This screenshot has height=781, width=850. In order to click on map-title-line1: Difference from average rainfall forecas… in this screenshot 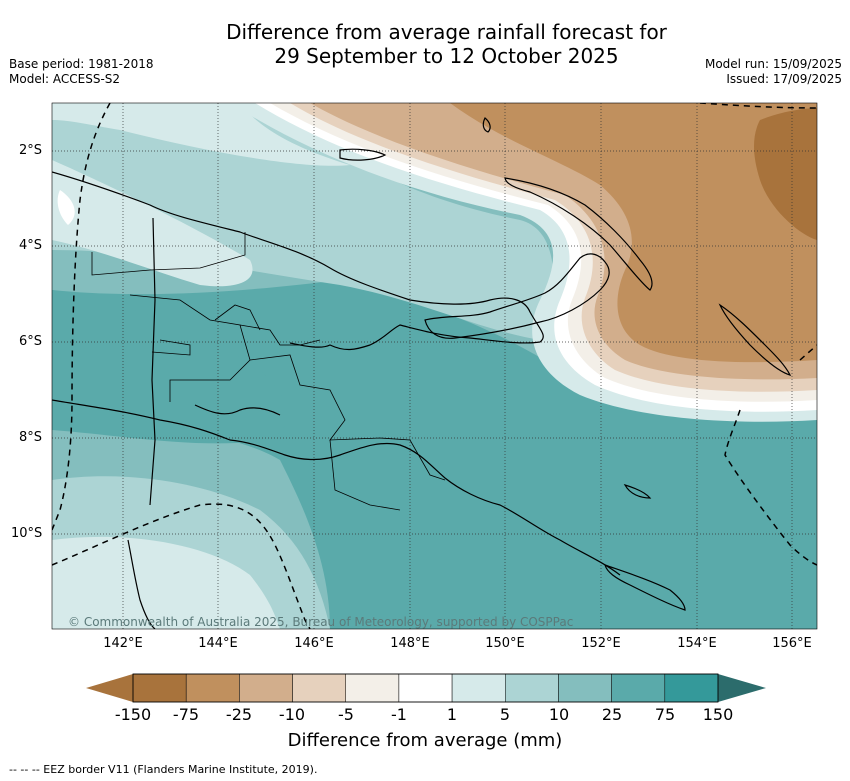, I will do `click(446, 32)`.